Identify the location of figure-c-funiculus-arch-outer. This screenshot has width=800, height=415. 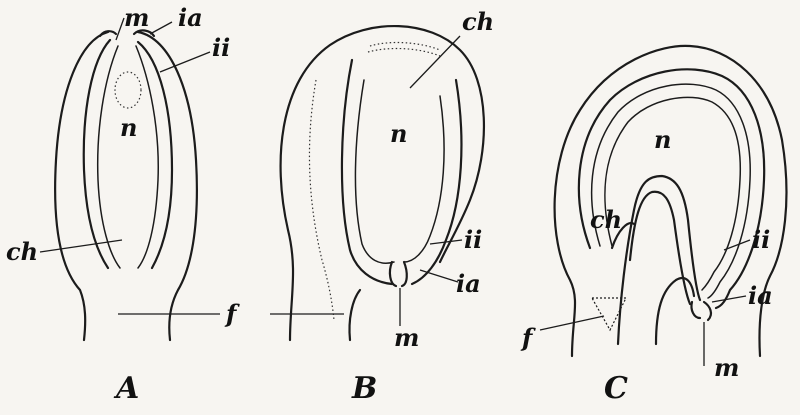
(659, 260).